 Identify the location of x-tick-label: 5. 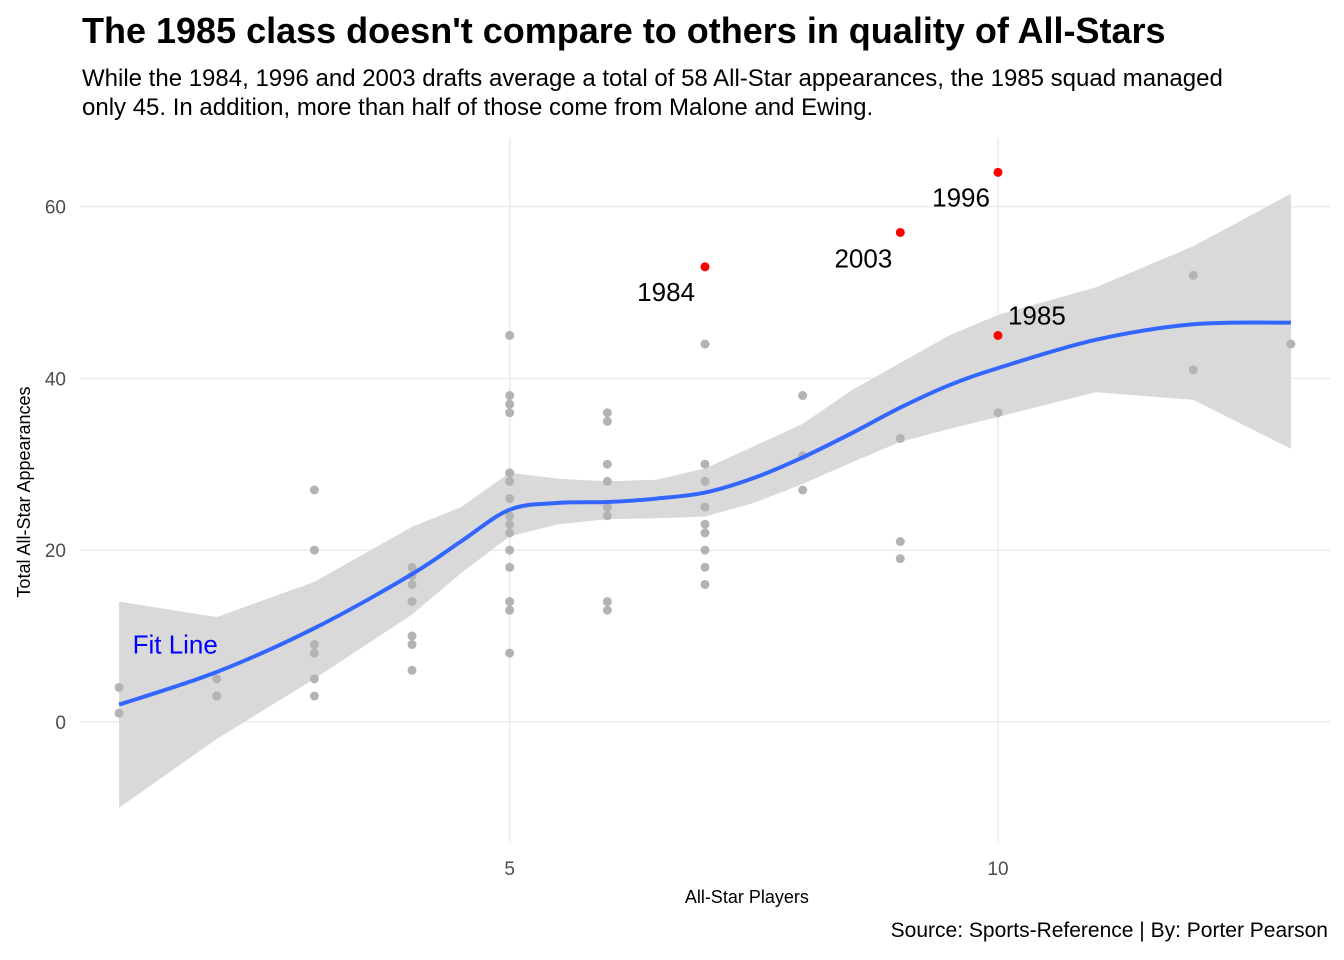
(509, 869).